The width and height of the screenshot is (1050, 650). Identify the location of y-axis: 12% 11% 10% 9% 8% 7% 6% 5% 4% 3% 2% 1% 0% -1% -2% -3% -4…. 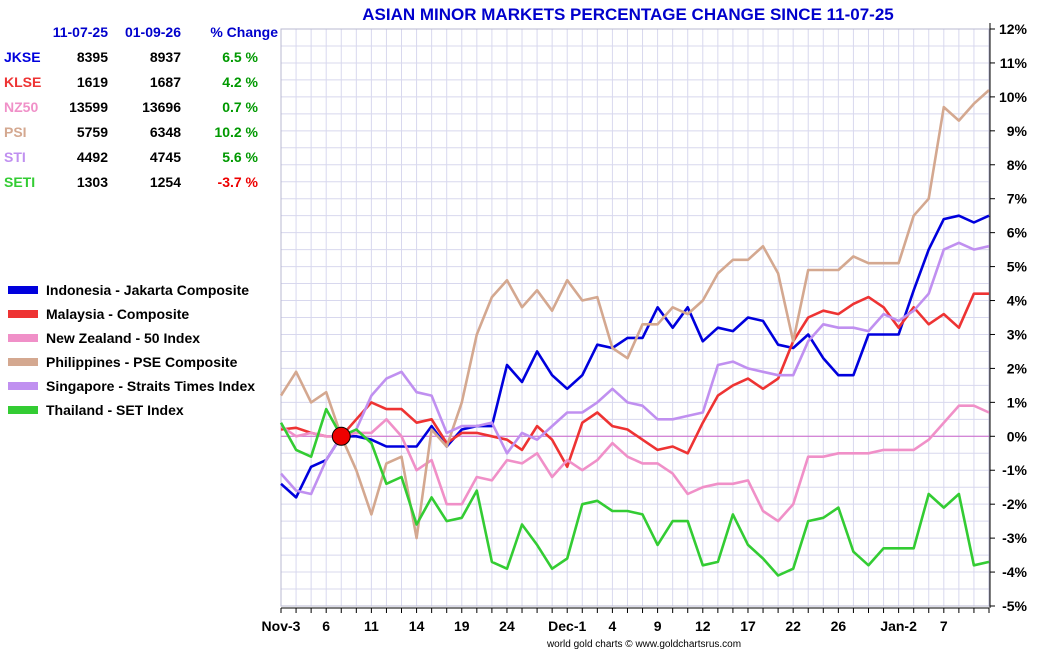
(1008, 317).